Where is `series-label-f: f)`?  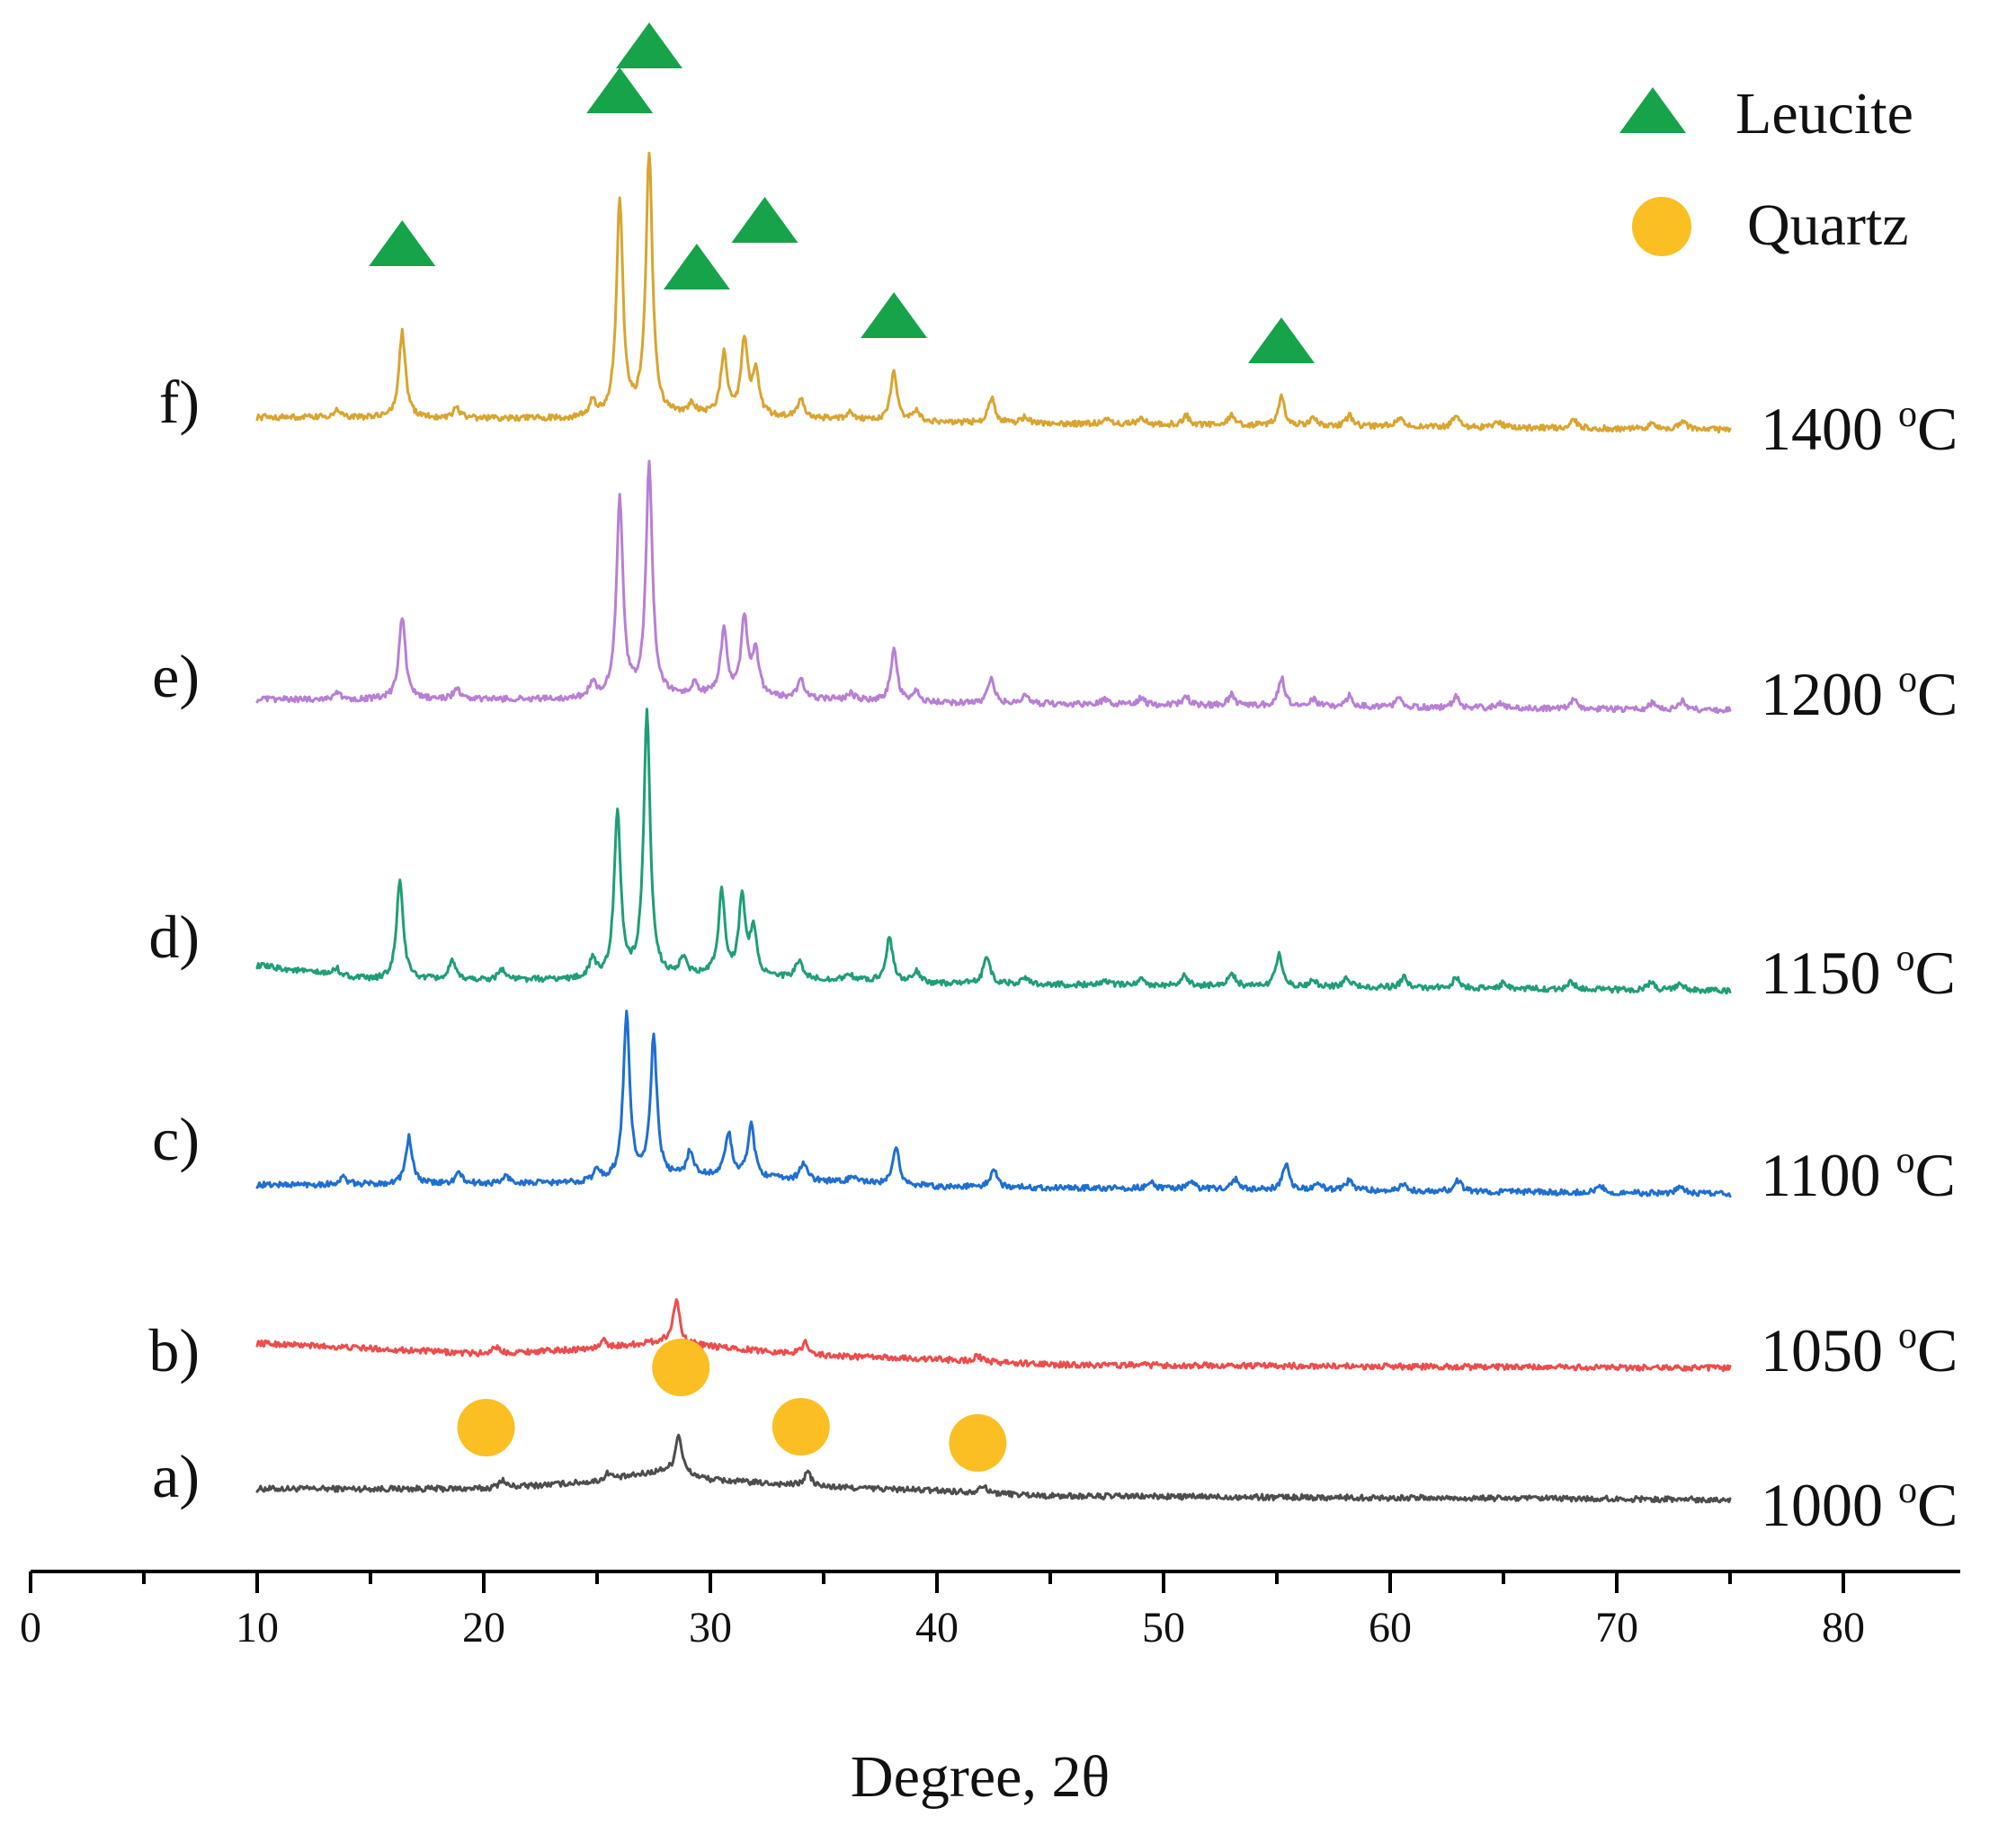 series-label-f: f) is located at coordinates (179, 402).